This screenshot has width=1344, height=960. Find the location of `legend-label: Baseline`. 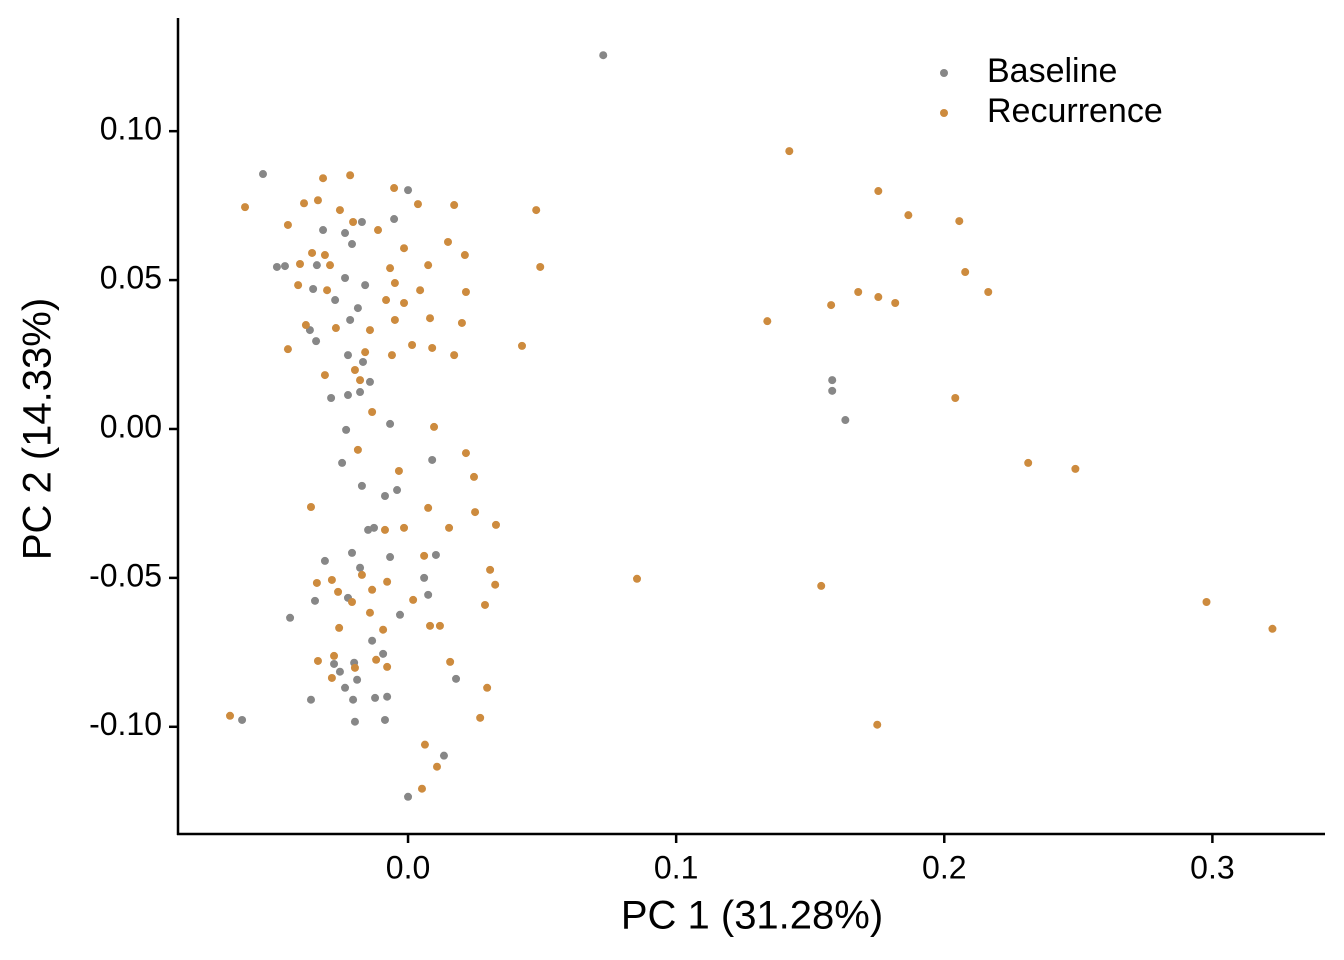

legend-label: Baseline is located at coordinates (1052, 71).